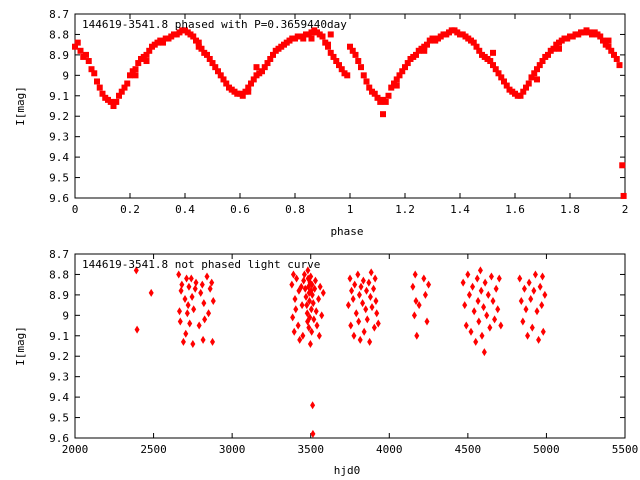 The image size is (640, 480). Describe the element at coordinates (59, 418) in the screenshot. I see `unphased-y-tick-label: 9.5` at that location.